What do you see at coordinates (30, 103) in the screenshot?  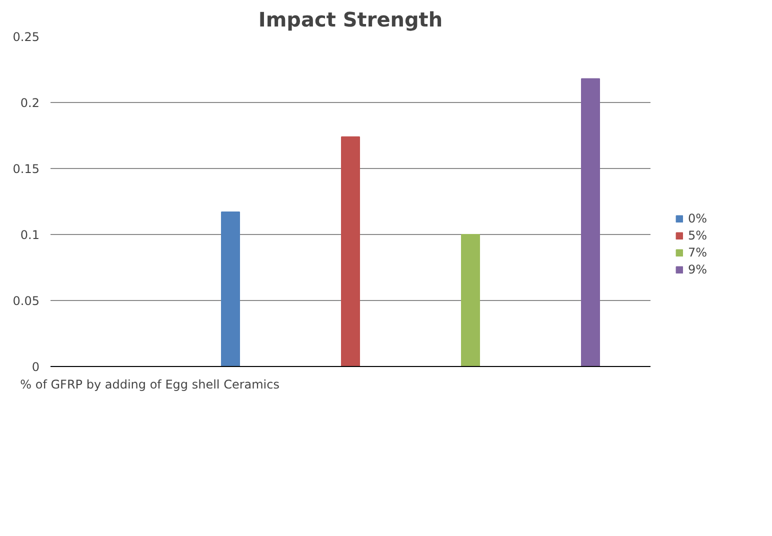 I see `y-tick-label: 0.2` at bounding box center [30, 103].